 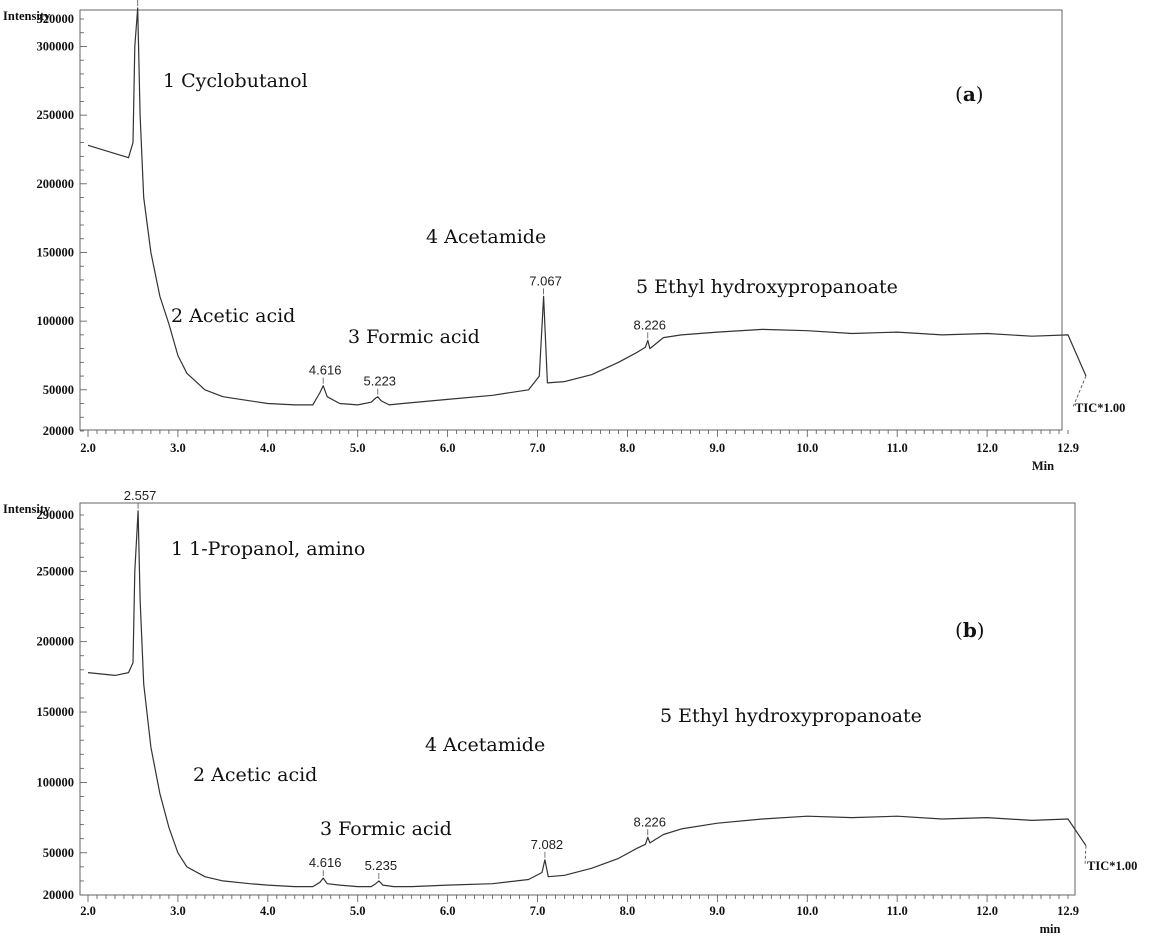 What do you see at coordinates (547, 844) in the screenshot?
I see `peak-label: 7.082` at bounding box center [547, 844].